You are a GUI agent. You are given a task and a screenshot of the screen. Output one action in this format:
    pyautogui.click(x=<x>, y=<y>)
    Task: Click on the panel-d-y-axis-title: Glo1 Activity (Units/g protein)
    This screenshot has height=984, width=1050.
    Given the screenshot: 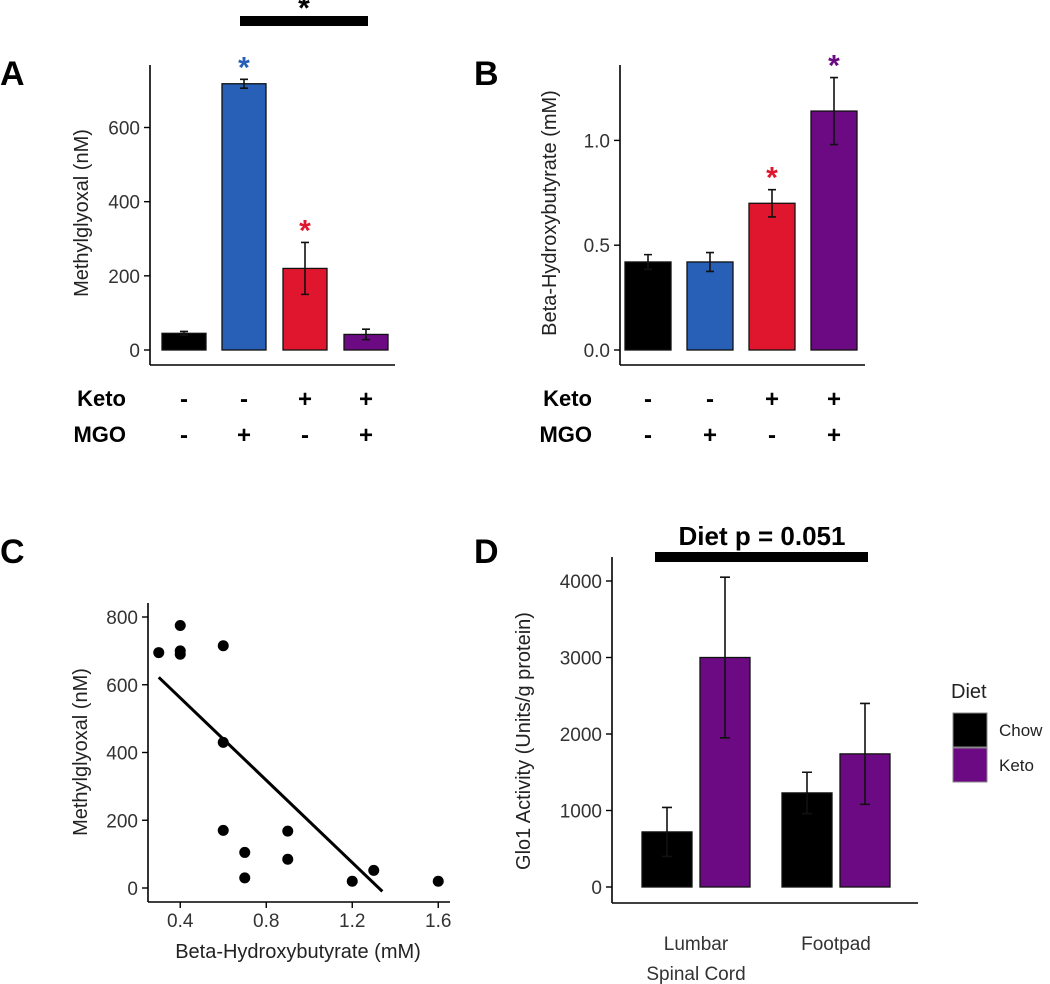 What is the action you would take?
    pyautogui.click(x=524, y=741)
    